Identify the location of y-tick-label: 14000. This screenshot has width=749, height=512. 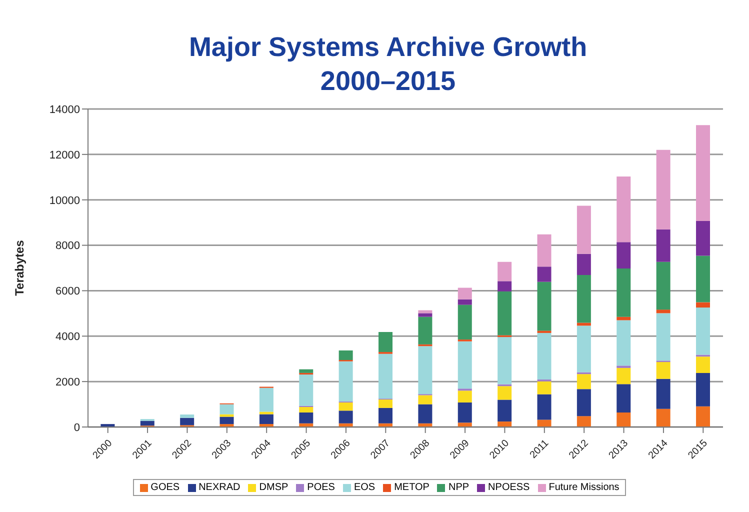
(64, 110).